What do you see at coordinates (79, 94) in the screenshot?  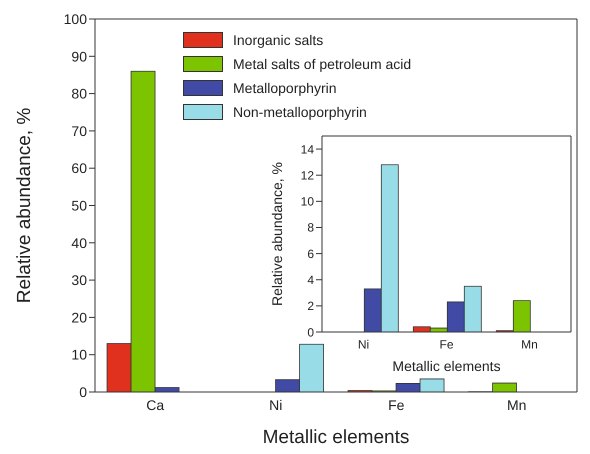 I see `y-tick-label: 80` at bounding box center [79, 94].